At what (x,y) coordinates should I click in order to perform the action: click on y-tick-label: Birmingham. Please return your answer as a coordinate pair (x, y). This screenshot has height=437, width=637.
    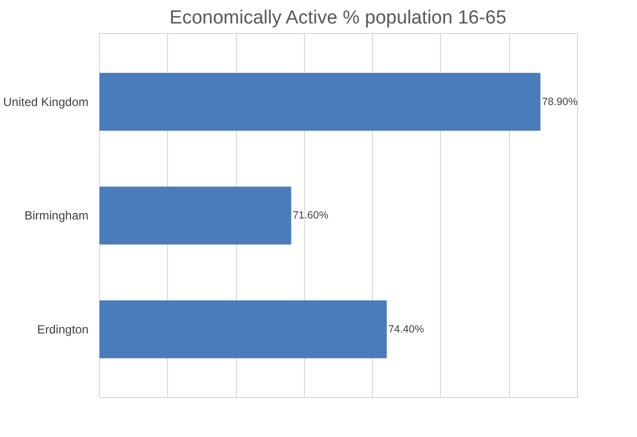
    Looking at the image, I should click on (56, 215).